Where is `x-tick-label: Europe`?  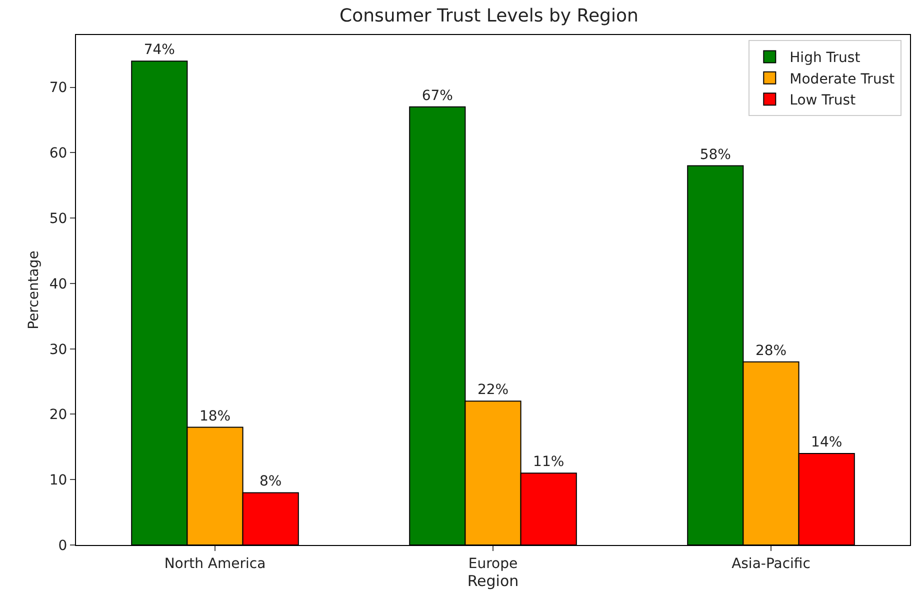
x-tick-label: Europe is located at coordinates (493, 564).